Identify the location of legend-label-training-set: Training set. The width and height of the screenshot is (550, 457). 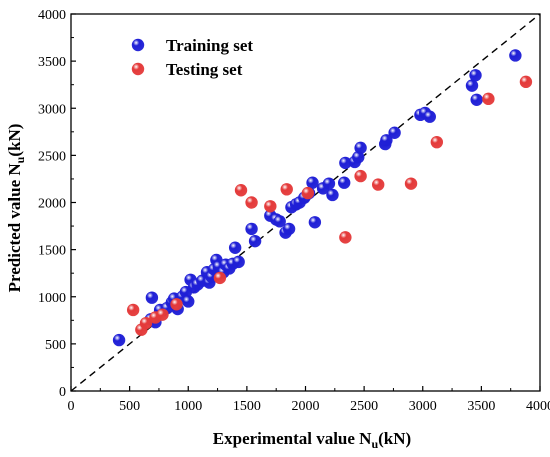
(209, 45).